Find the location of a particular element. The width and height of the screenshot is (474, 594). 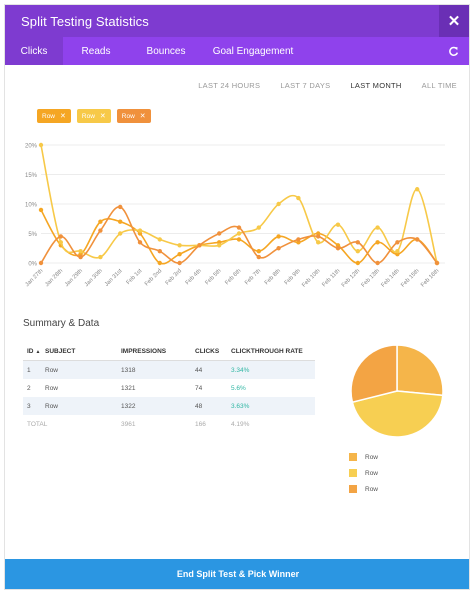

pie-legend: Row Row Row is located at coordinates (363, 473).